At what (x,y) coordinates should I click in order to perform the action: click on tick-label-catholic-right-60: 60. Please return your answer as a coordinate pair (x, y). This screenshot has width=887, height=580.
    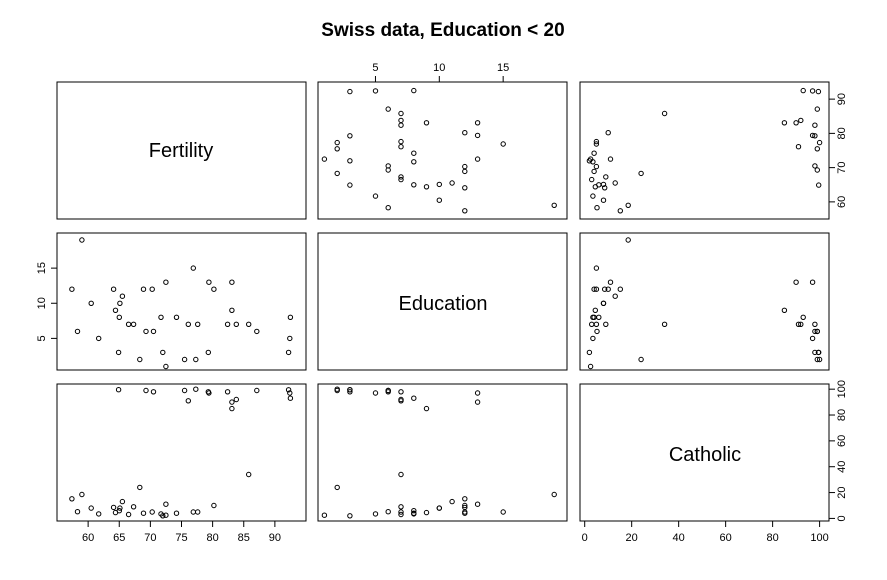
    Looking at the image, I should click on (842, 441).